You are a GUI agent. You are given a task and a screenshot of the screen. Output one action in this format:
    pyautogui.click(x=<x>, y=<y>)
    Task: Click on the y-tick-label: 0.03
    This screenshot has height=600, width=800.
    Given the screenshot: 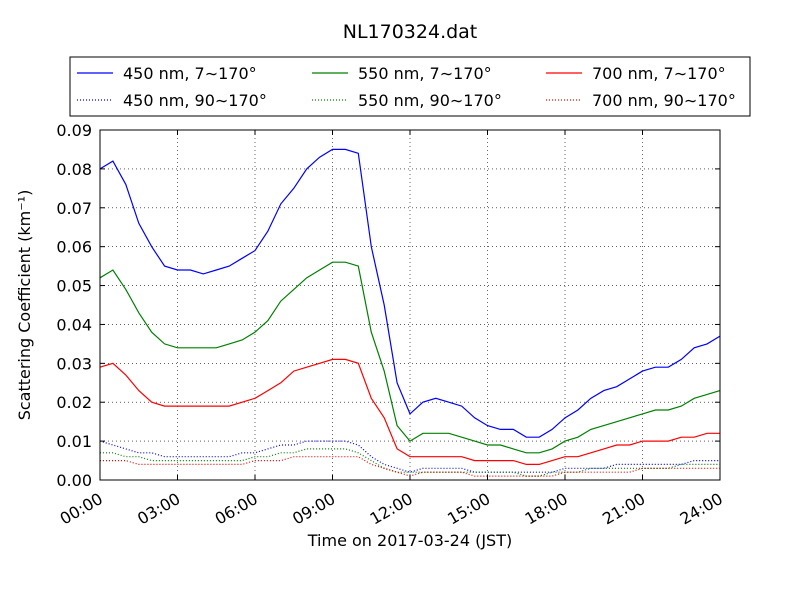 What is the action you would take?
    pyautogui.click(x=74, y=363)
    